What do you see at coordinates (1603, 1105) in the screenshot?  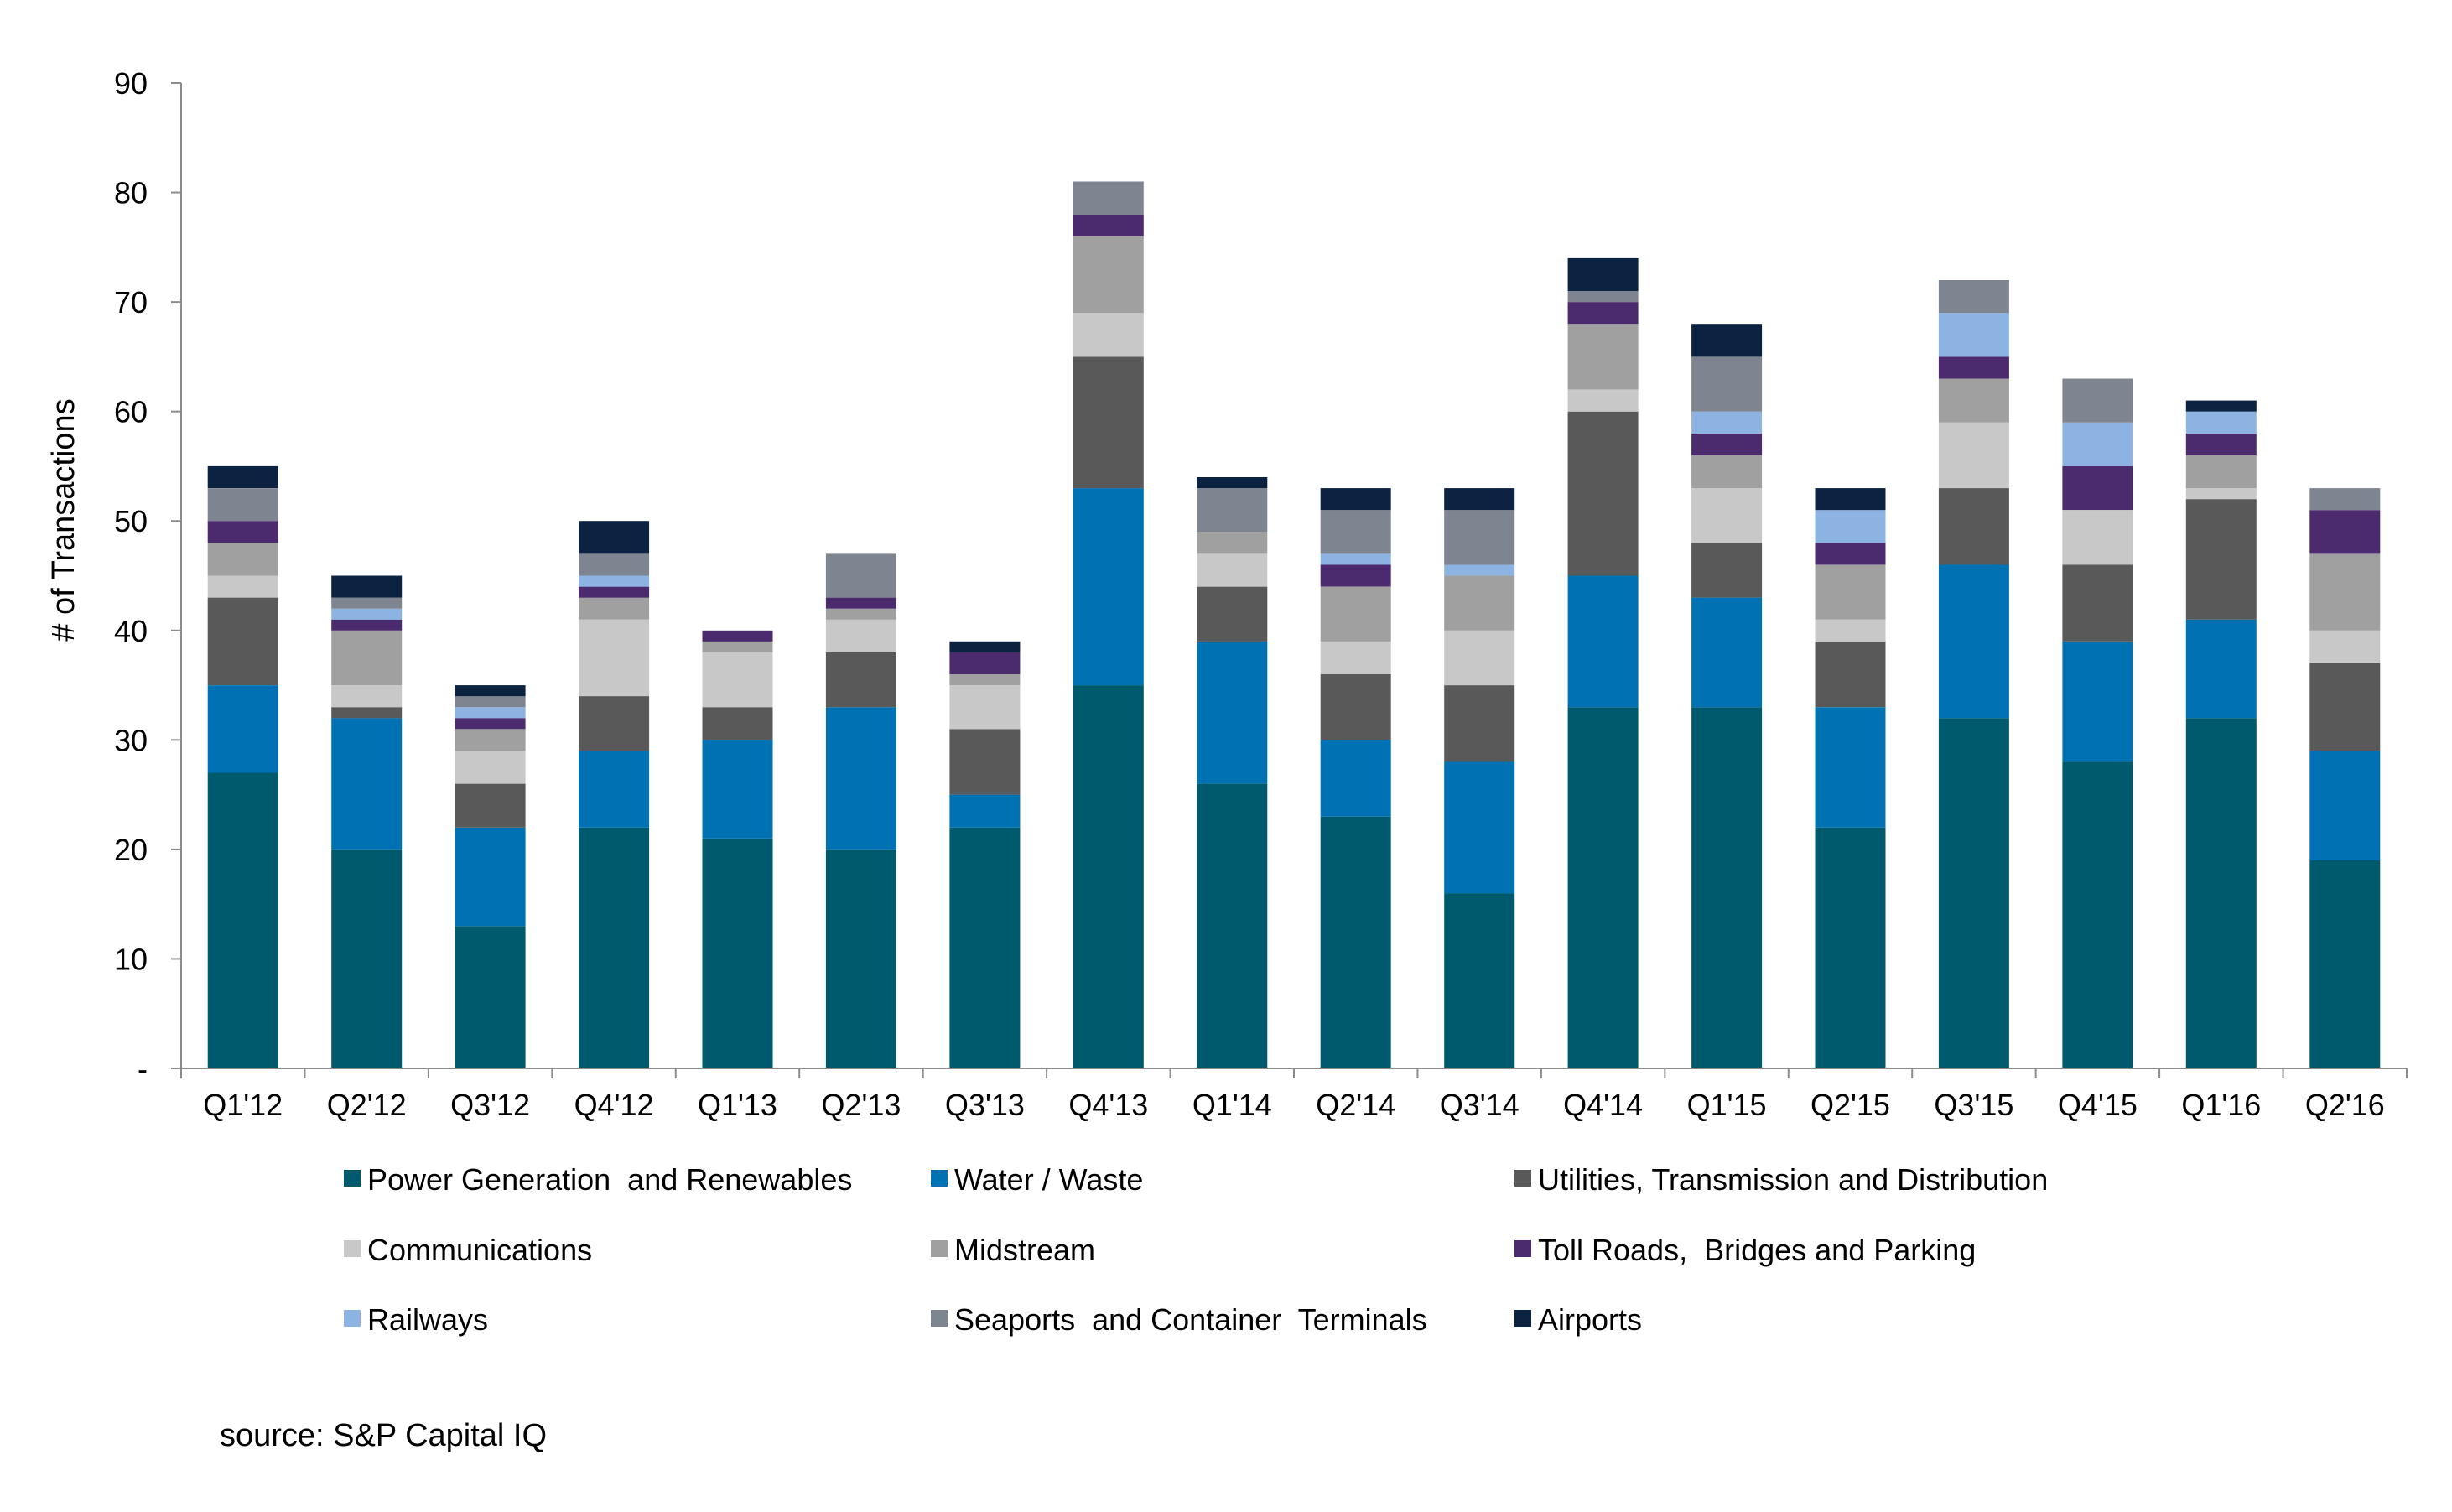 I see `x-tick-label: Q4'14` at bounding box center [1603, 1105].